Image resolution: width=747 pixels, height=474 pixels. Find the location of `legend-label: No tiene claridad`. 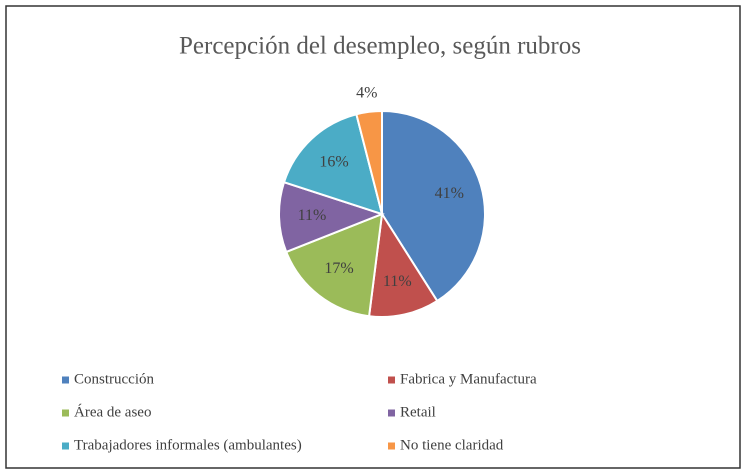

legend-label: No tiene claridad is located at coordinates (452, 445).